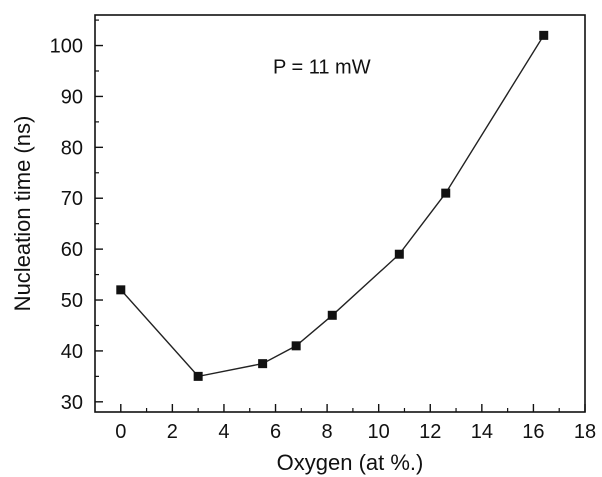 The height and width of the screenshot is (477, 602). Describe the element at coordinates (533, 432) in the screenshot. I see `x-tick-label: 16` at that location.